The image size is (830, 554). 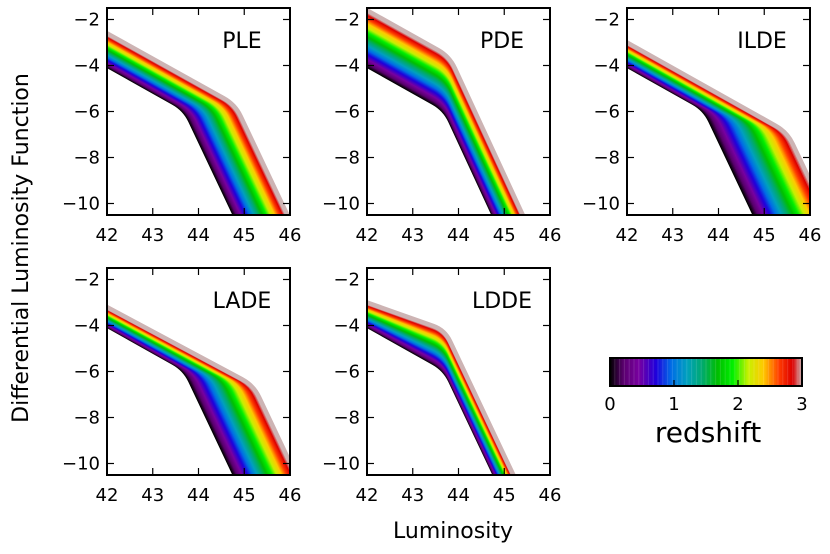 I want to click on panel-lade: 42 43 44 45 46 −2 −4 −6 −8 −10 LADE, so click(x=182, y=386).